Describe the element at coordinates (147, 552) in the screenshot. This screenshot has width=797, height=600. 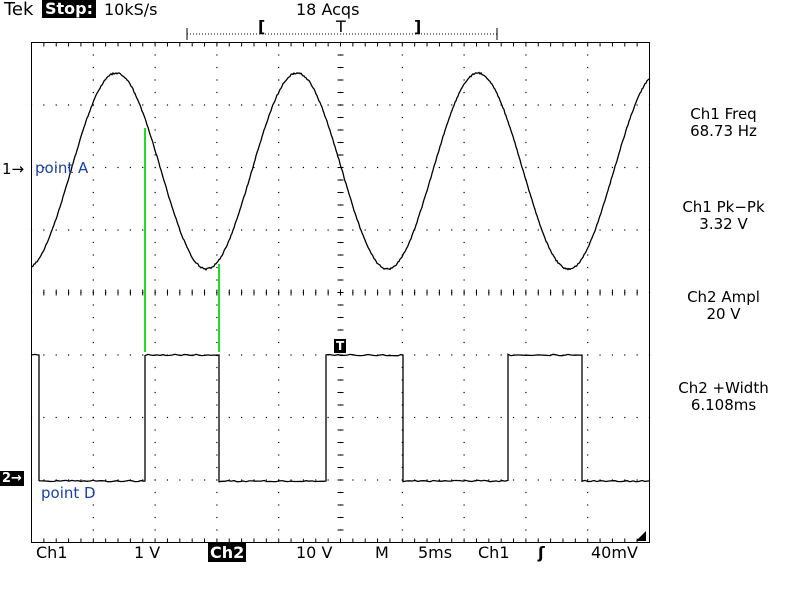
I see `ch1-scale: 1 V` at that location.